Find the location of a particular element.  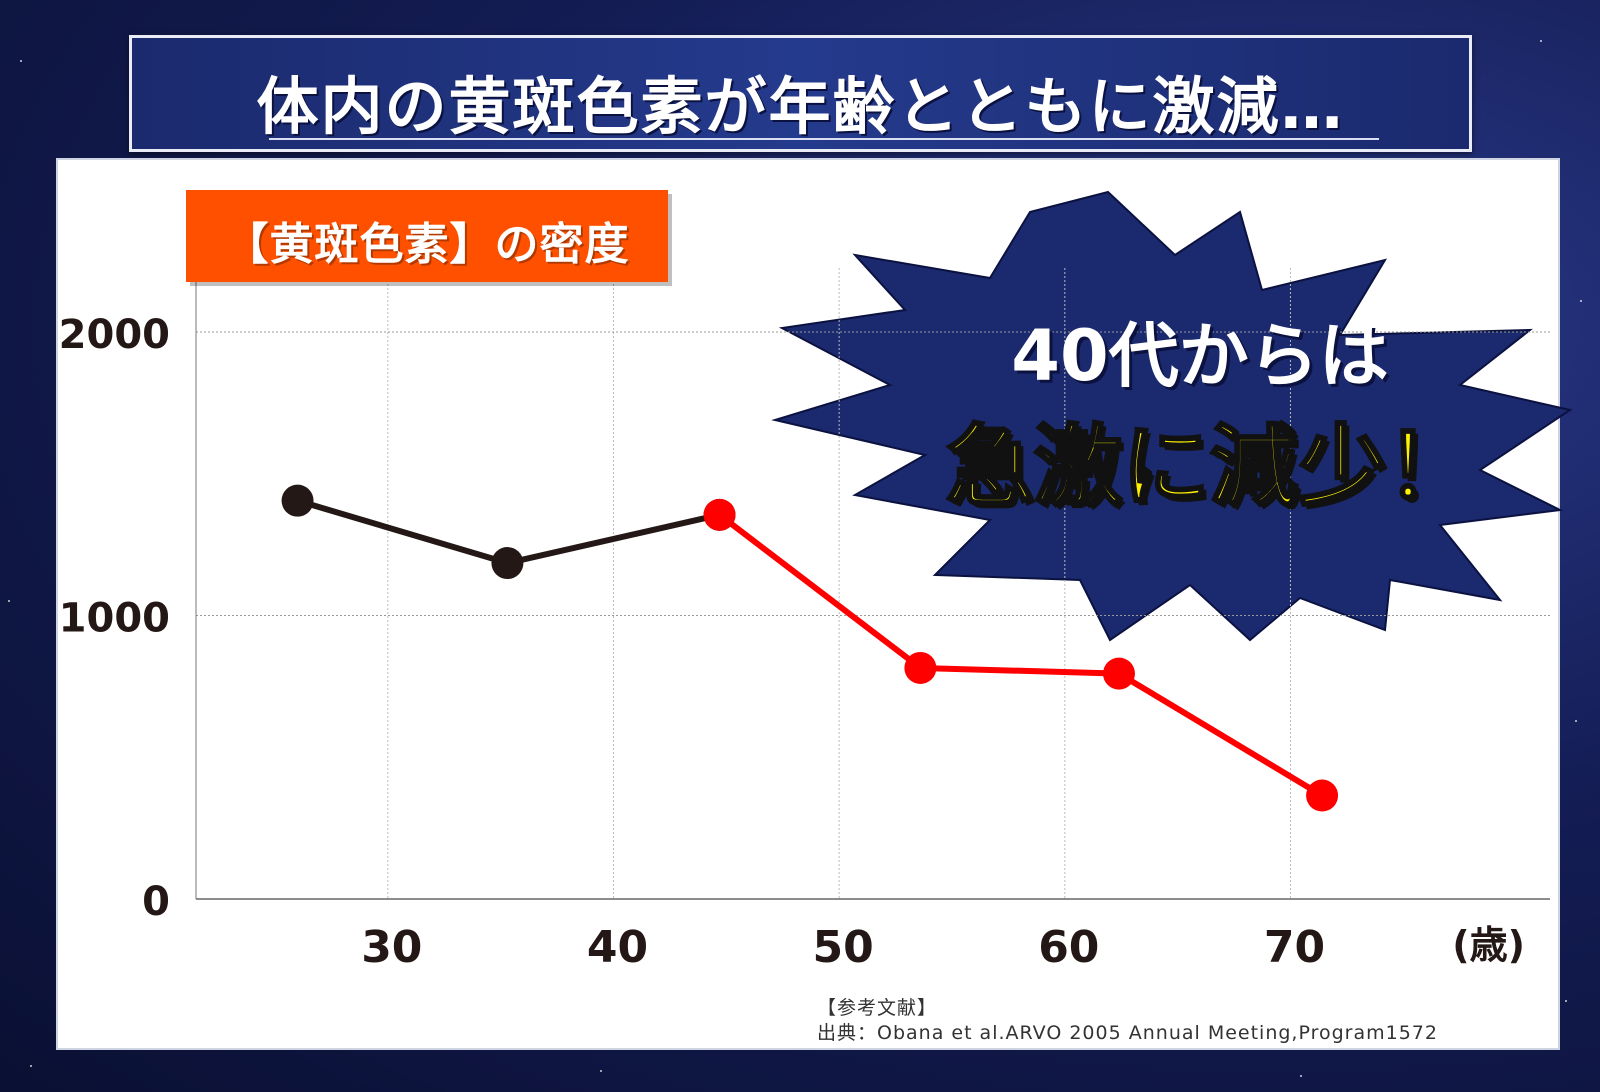

y-tick-label: 1000 is located at coordinates (114, 619).